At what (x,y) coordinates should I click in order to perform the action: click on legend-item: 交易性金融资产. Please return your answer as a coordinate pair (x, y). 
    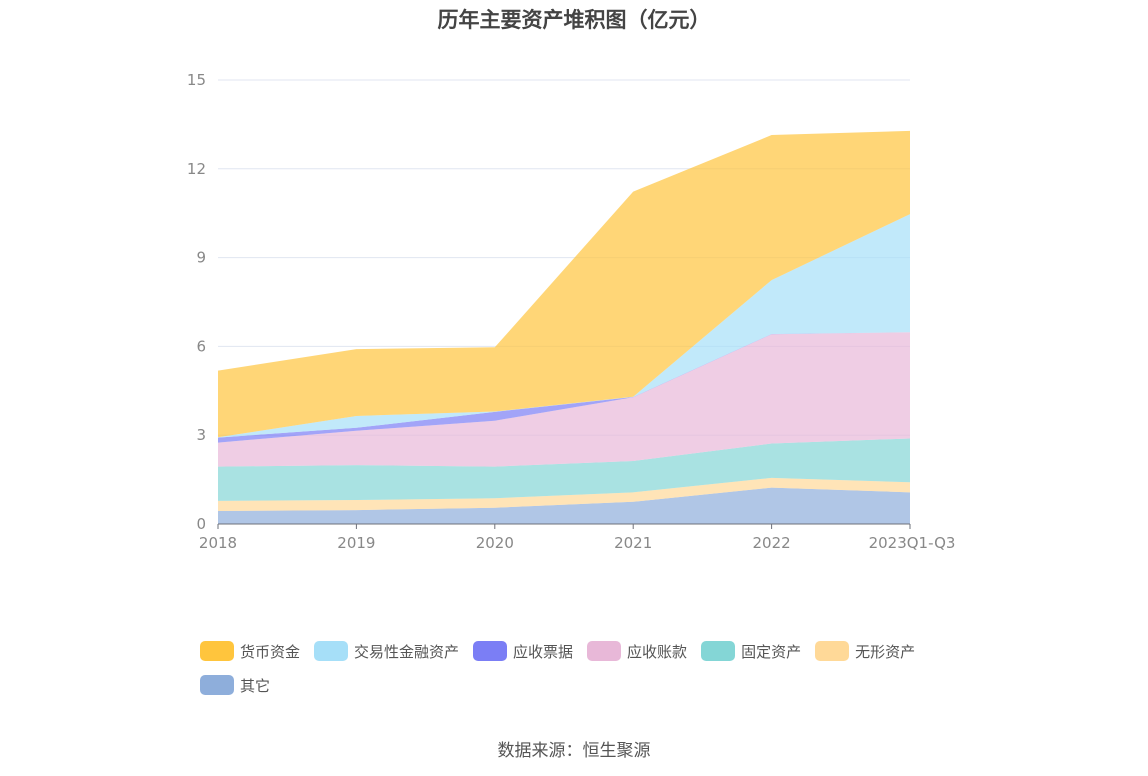
    Looking at the image, I should click on (386, 651).